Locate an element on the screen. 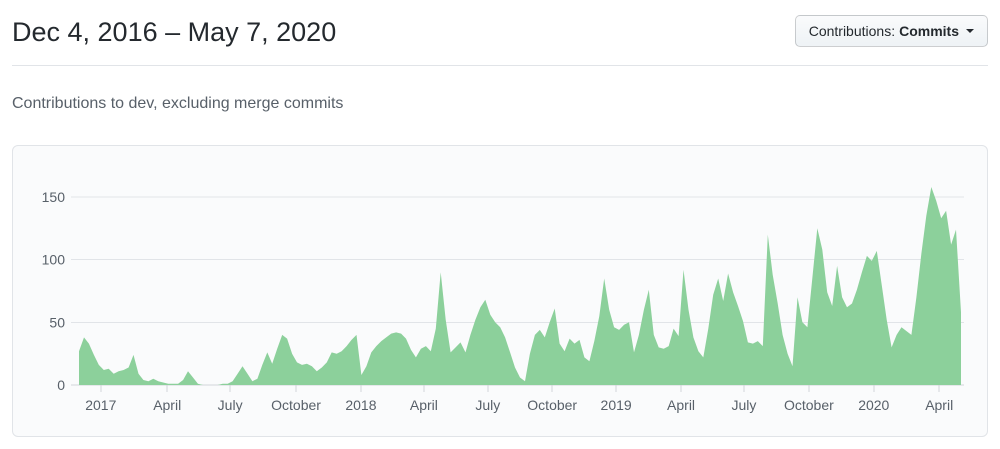  header-divider is located at coordinates (500, 65).